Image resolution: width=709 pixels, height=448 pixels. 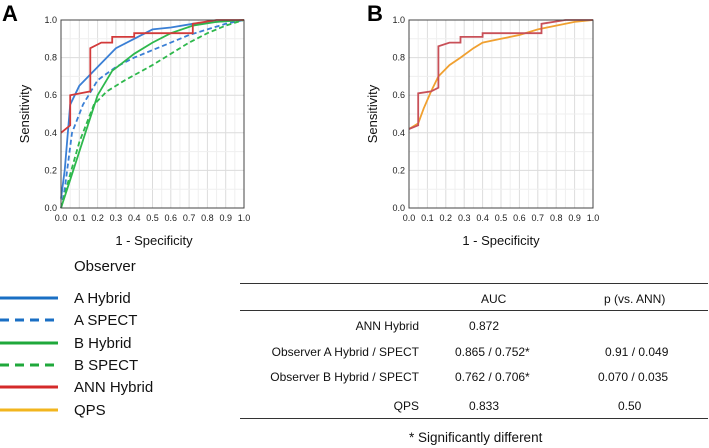 I want to click on panel-a-letter: A, so click(x=10, y=13).